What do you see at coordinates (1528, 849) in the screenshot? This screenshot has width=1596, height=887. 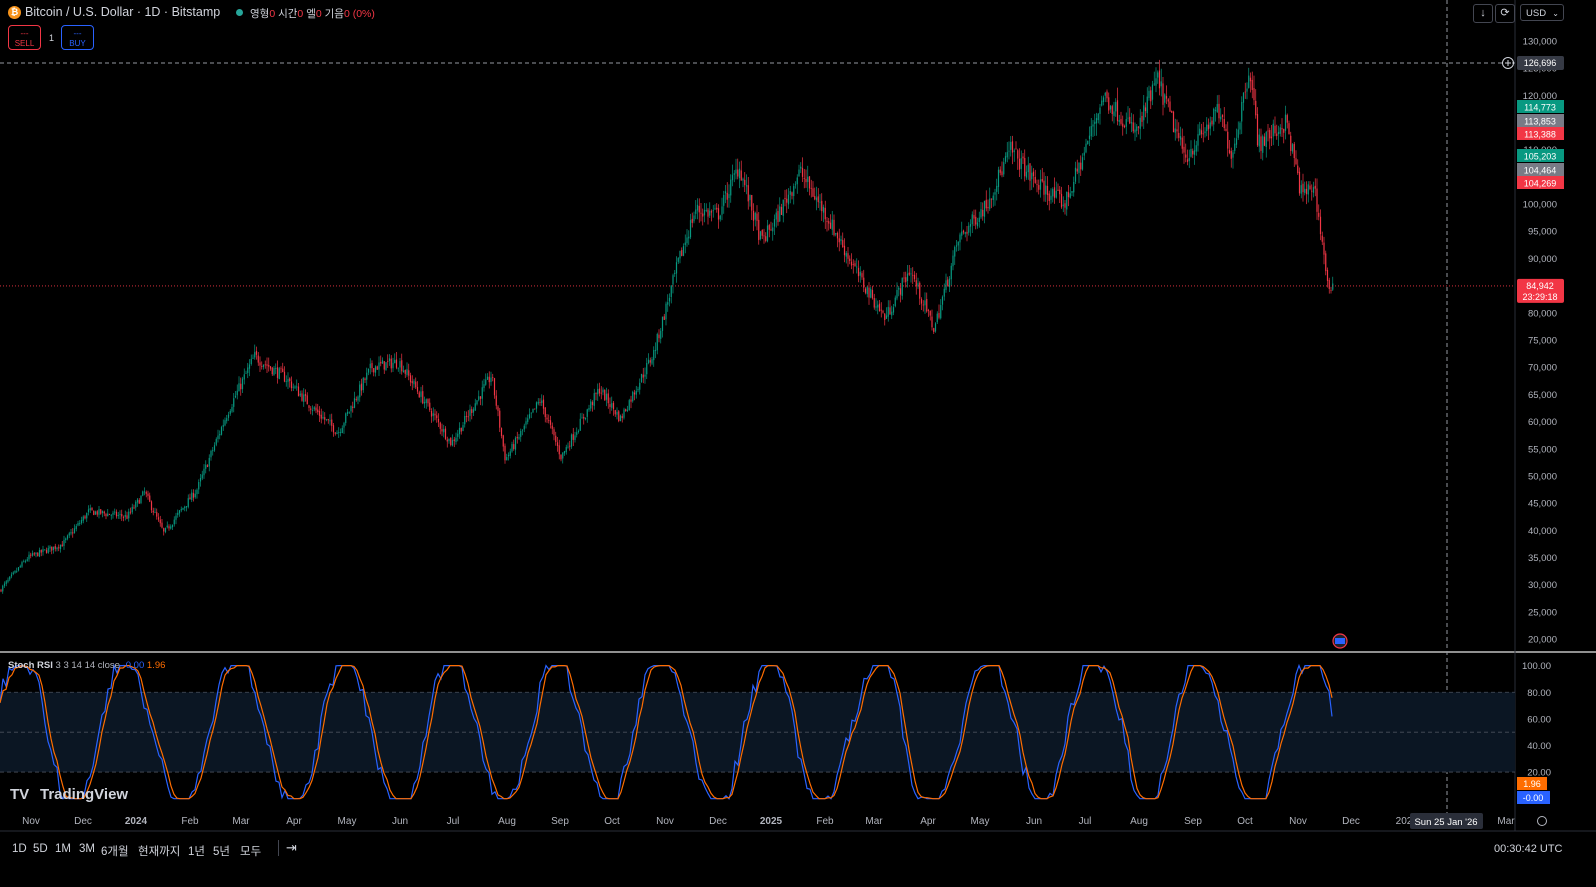 I see `clock-readout: 00:30:42 UTC` at bounding box center [1528, 849].